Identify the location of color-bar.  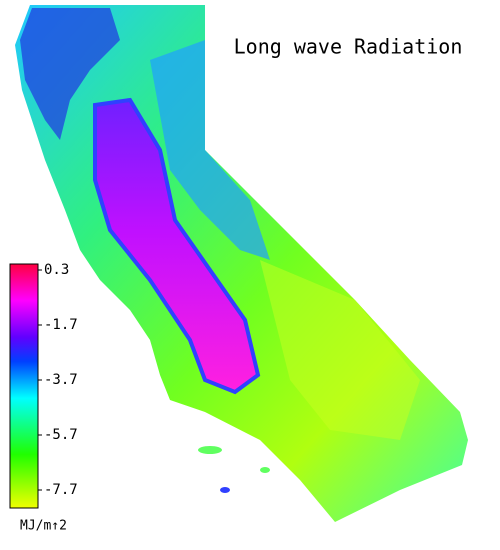
(24, 386).